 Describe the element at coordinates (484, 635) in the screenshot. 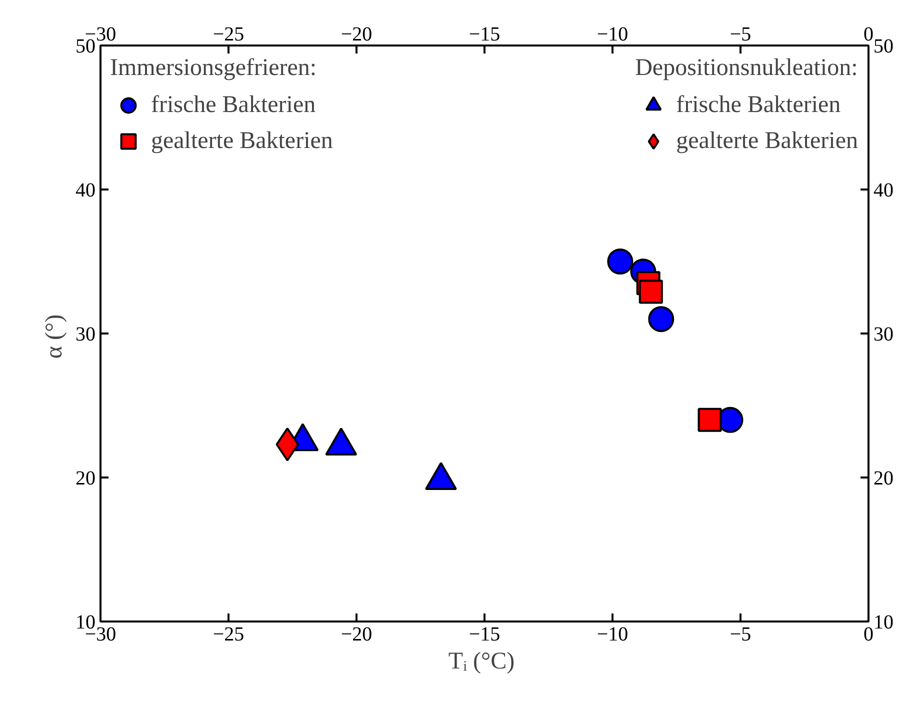

I see `x2-tick-label: −15` at that location.